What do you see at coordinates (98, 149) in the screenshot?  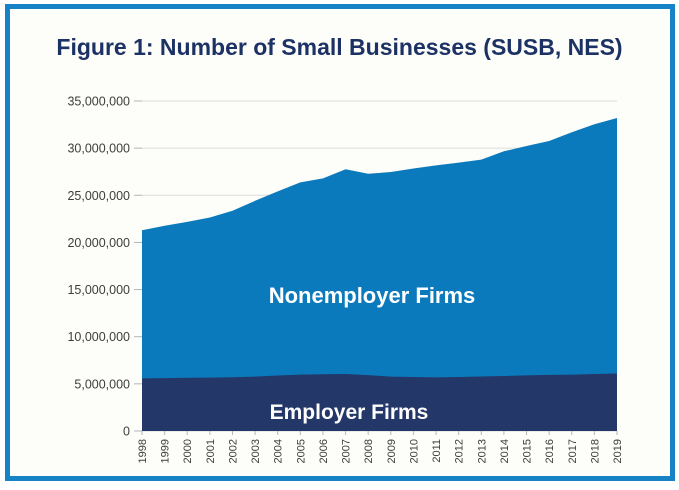 I see `y-axis-label: 30,000,000` at bounding box center [98, 149].